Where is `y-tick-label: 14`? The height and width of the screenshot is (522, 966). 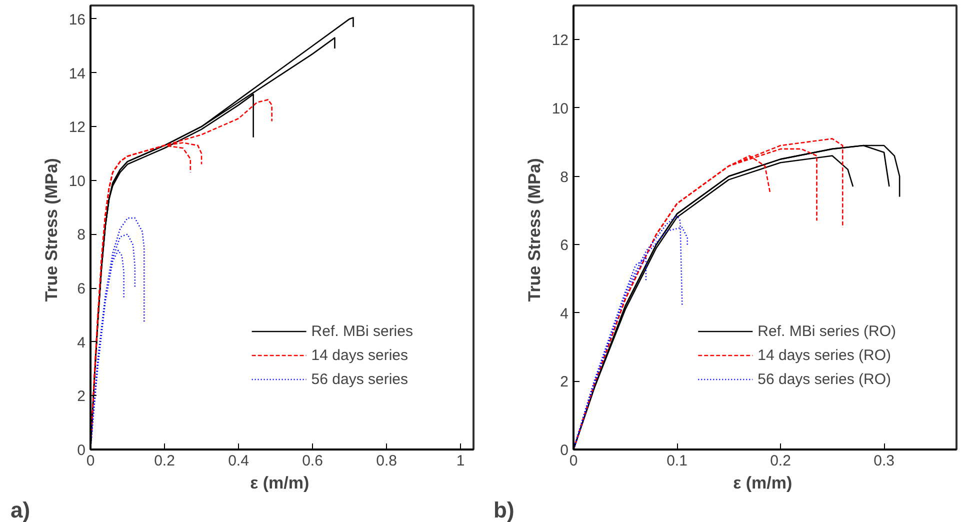 y-tick-label: 14 is located at coordinates (77, 73).